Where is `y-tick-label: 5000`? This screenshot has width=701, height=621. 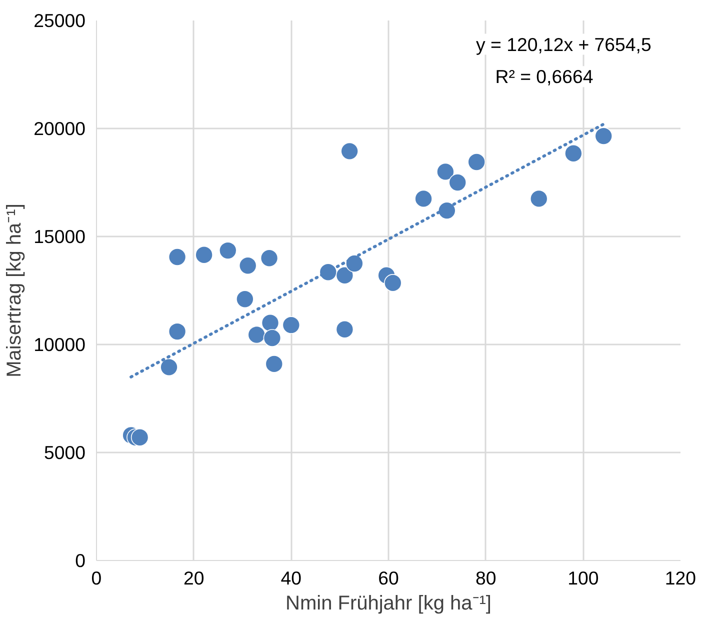
y-tick-label: 5000 is located at coordinates (65, 452).